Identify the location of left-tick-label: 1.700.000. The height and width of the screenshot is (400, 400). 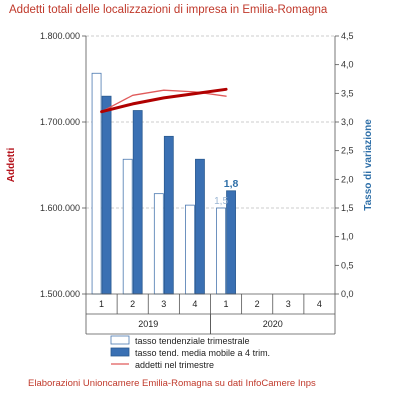
(60, 122).